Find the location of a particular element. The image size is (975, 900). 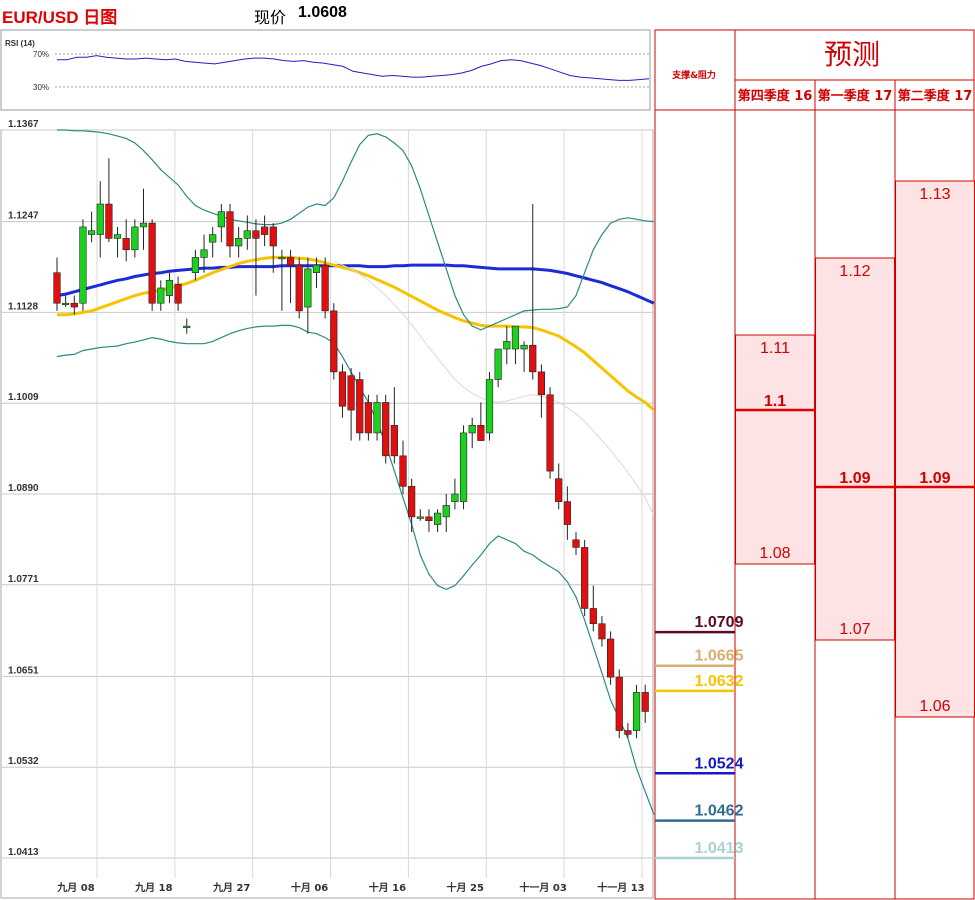

rsi-level-label: 30% is located at coordinates (41, 87).